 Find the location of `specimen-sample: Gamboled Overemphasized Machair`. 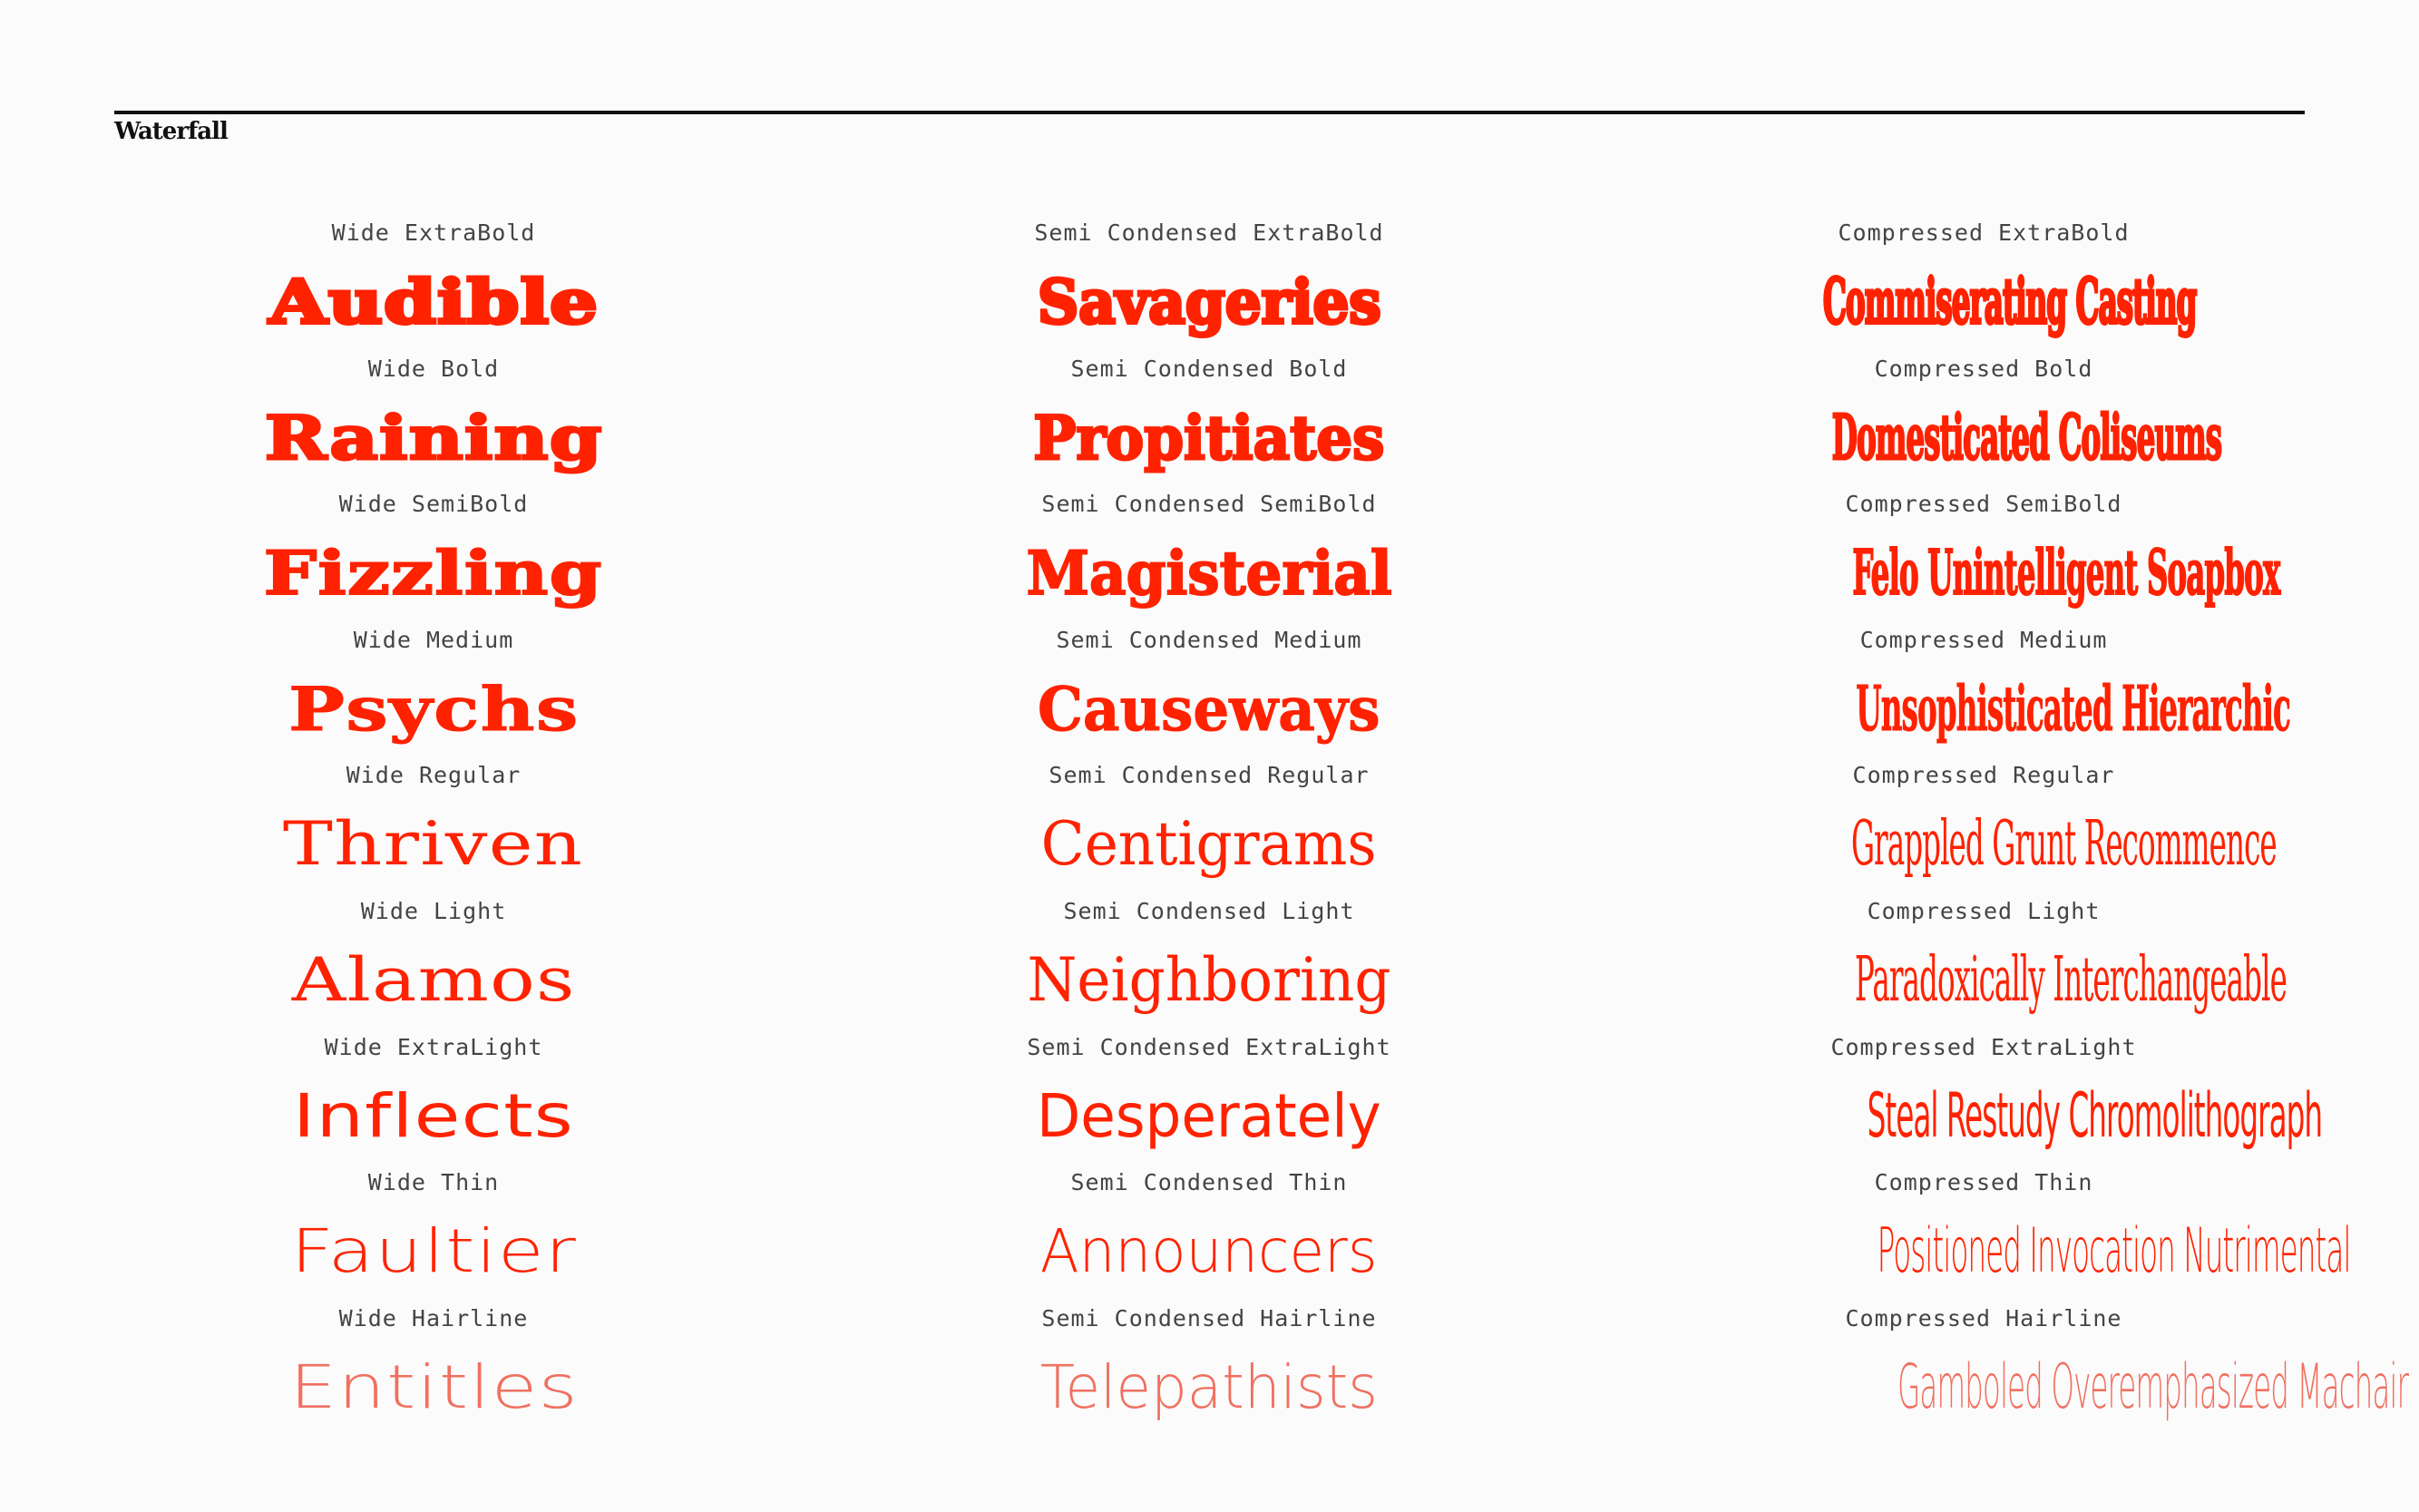

specimen-sample: Gamboled Overemphasized Machair is located at coordinates (2153, 1387).